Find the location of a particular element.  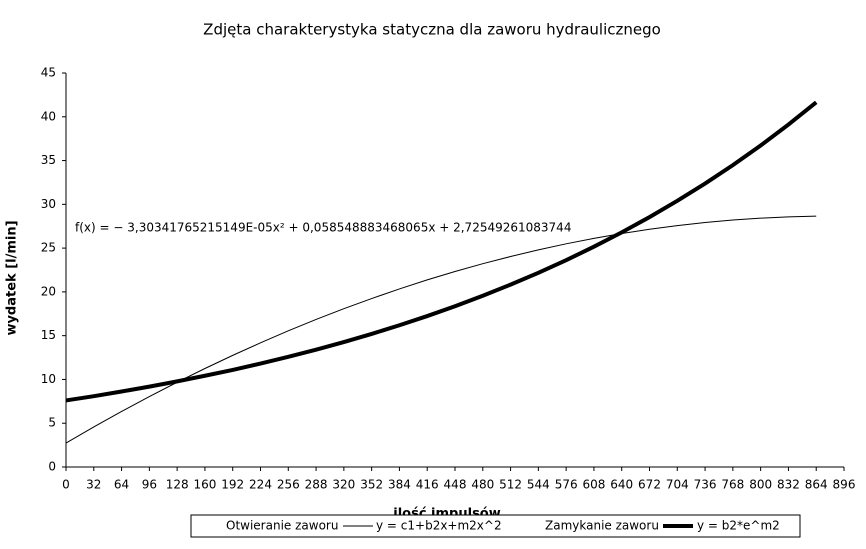

x-tick-label: 896 is located at coordinates (844, 485).